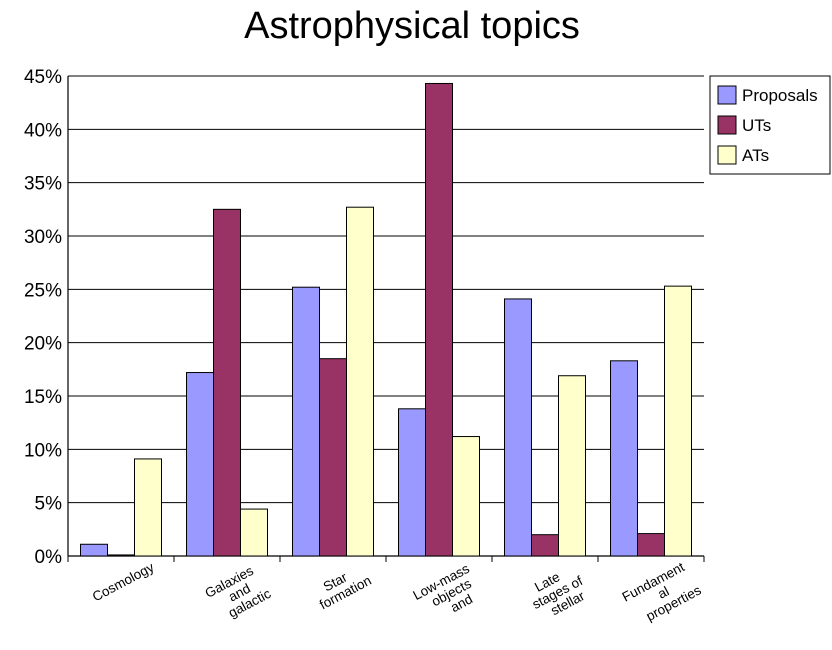 This screenshot has height=650, width=832. What do you see at coordinates (123, 581) in the screenshot?
I see `x-tick-label: Cosmology` at bounding box center [123, 581].